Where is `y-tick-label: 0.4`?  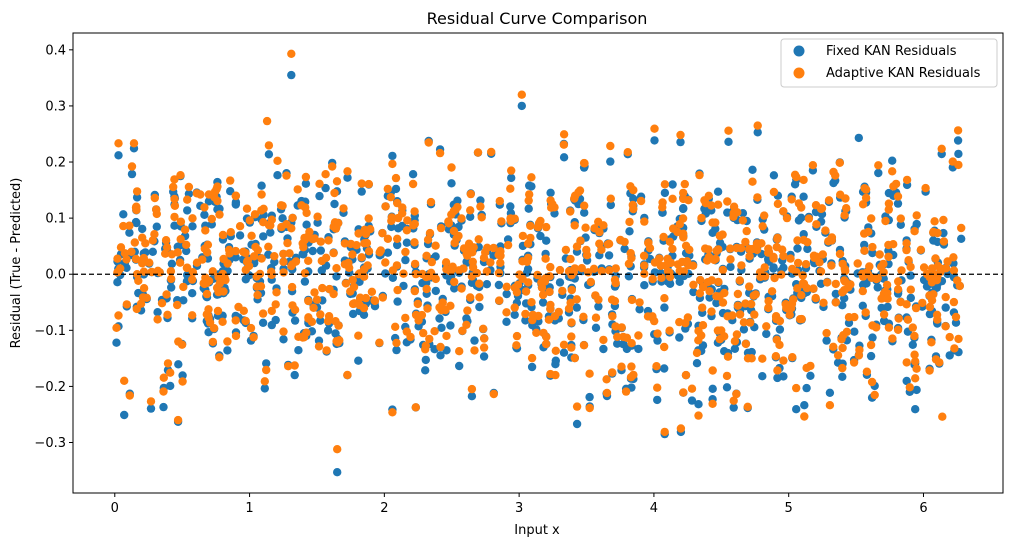 y-tick-label: 0.4 is located at coordinates (55, 50).